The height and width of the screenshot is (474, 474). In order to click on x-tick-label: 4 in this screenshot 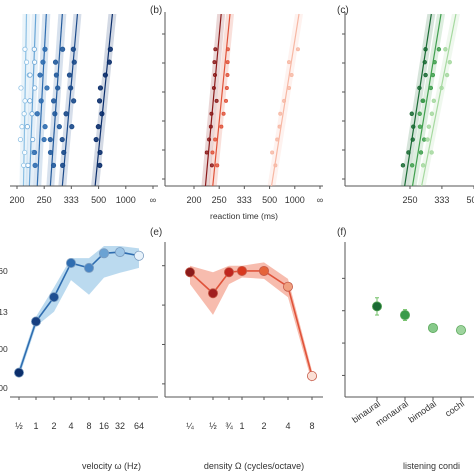, I will do `click(70, 426)`.